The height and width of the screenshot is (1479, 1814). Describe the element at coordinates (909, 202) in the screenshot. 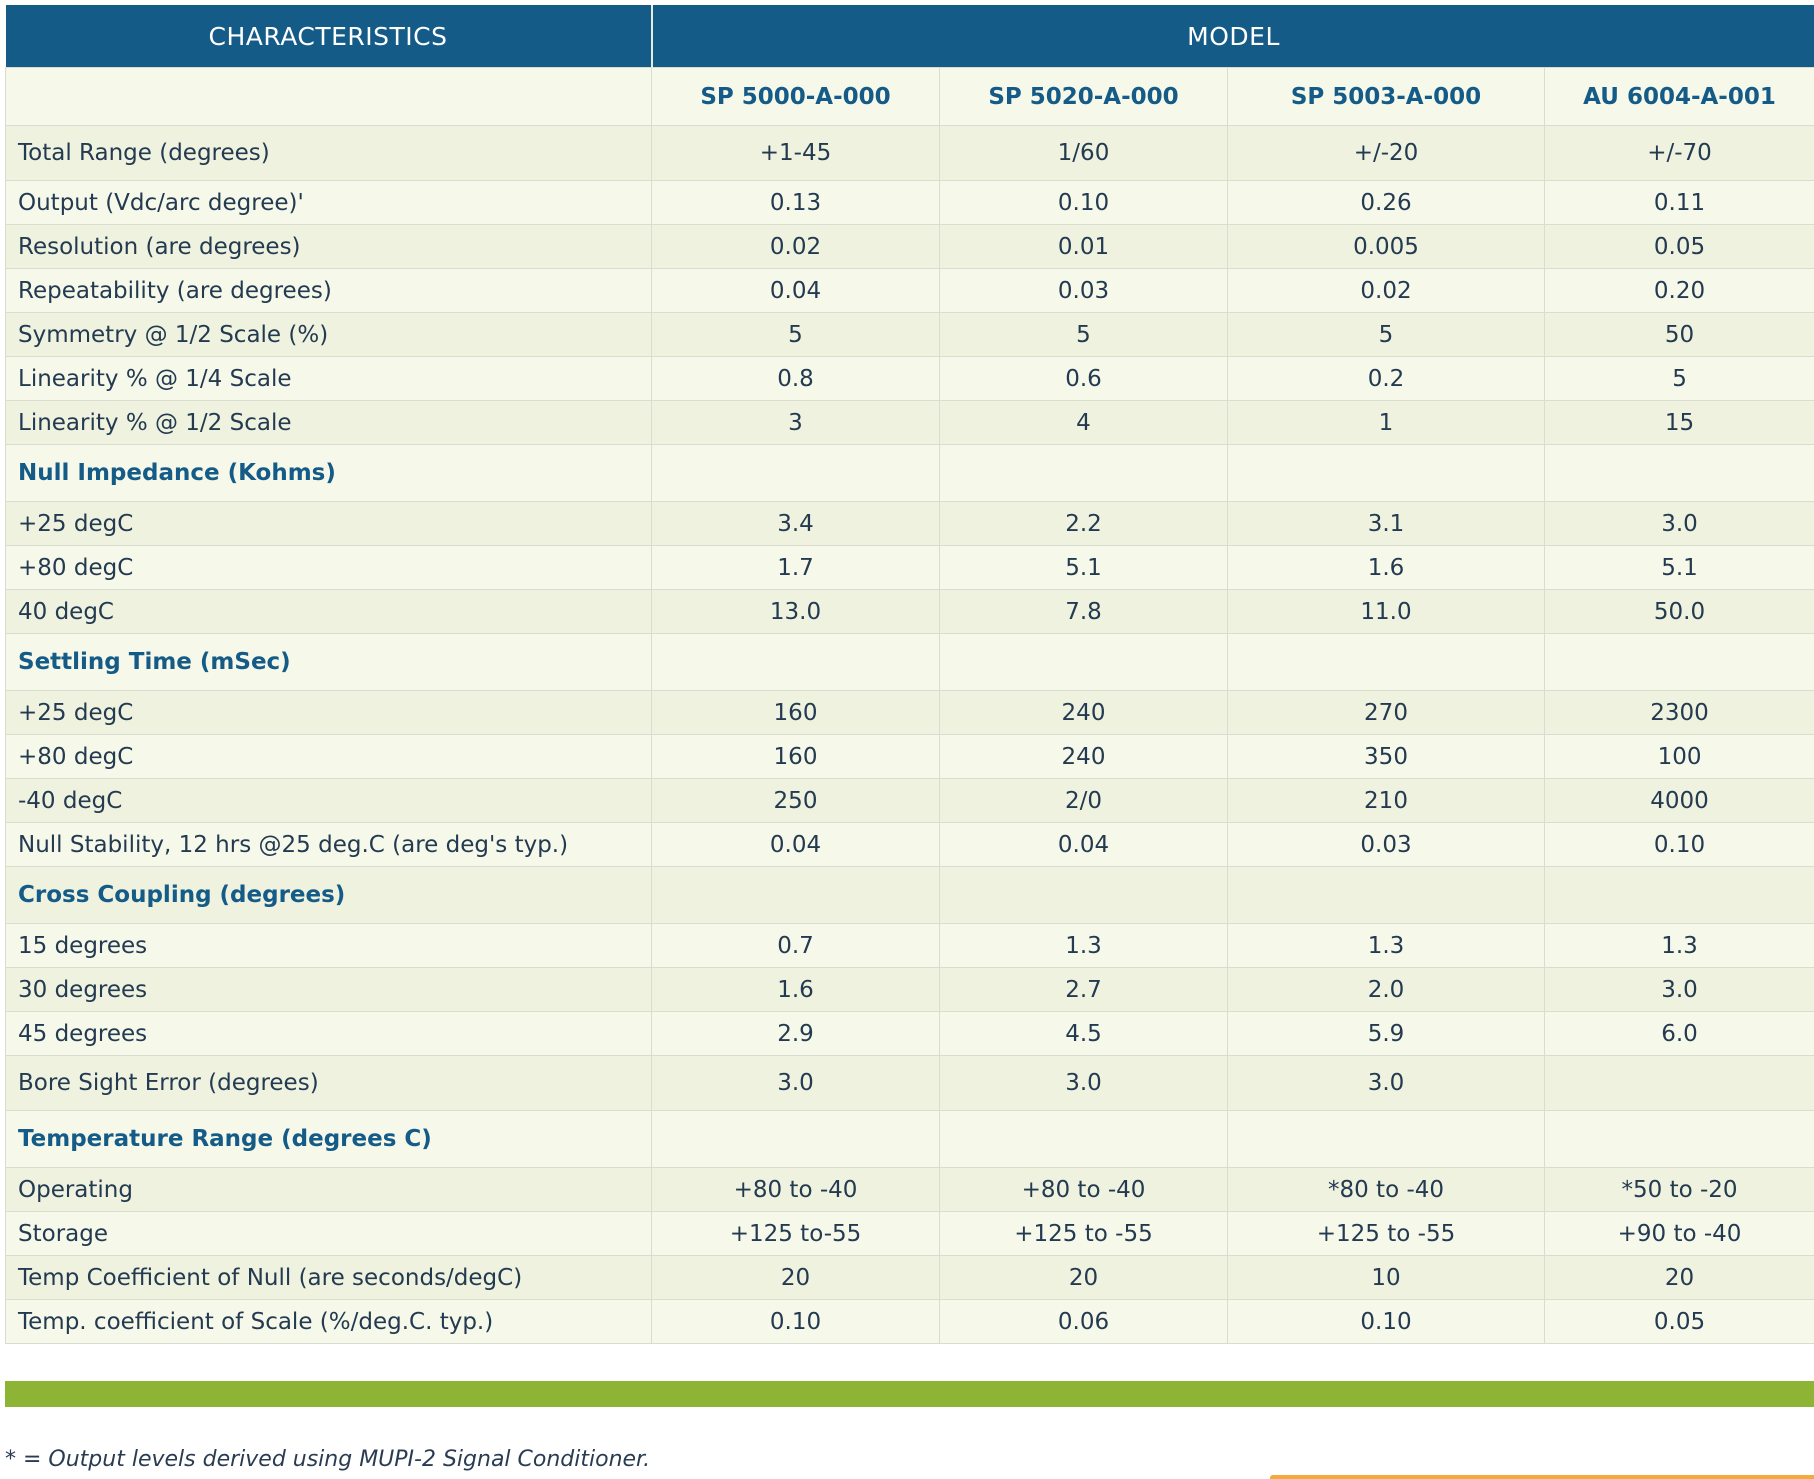

I see `table-row: Output (Vdc/arc degree)' 0.13 0.10 0.26 0.11` at that location.